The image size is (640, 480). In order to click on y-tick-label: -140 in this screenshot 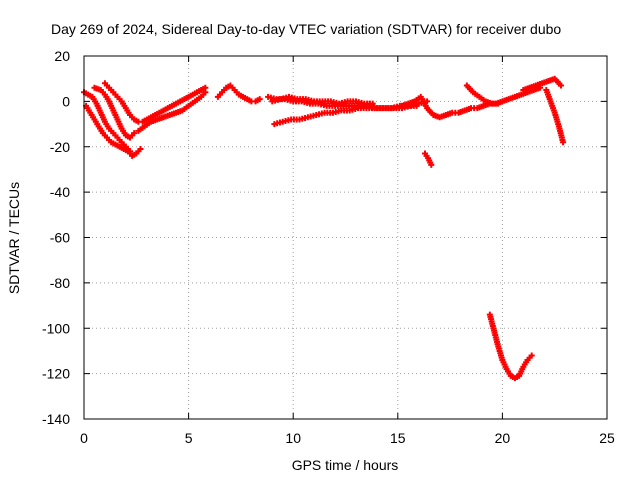, I will do `click(56, 419)`.